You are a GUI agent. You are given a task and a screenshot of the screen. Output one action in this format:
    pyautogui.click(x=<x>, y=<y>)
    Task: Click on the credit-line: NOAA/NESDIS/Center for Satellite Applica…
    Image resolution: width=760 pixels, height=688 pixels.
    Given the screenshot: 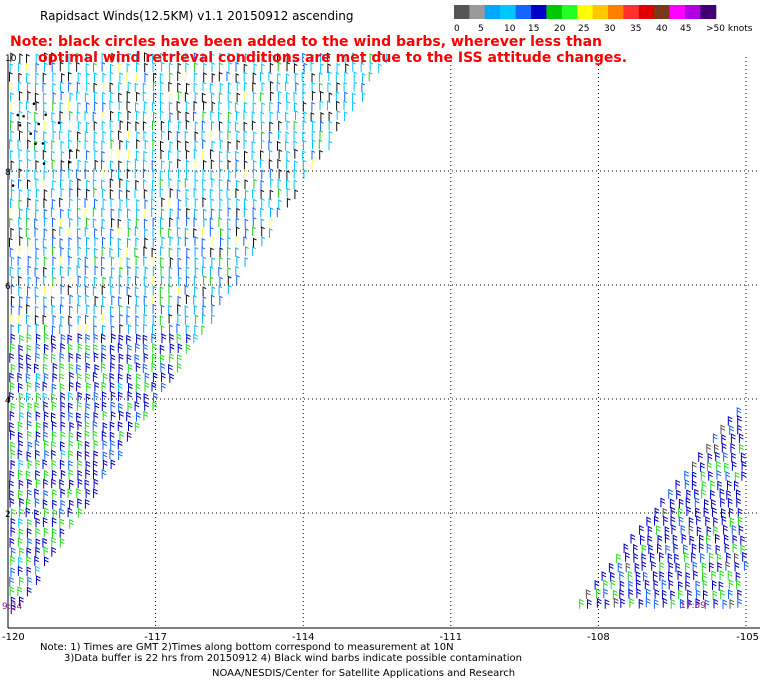 What is the action you would take?
    pyautogui.click(x=363, y=673)
    